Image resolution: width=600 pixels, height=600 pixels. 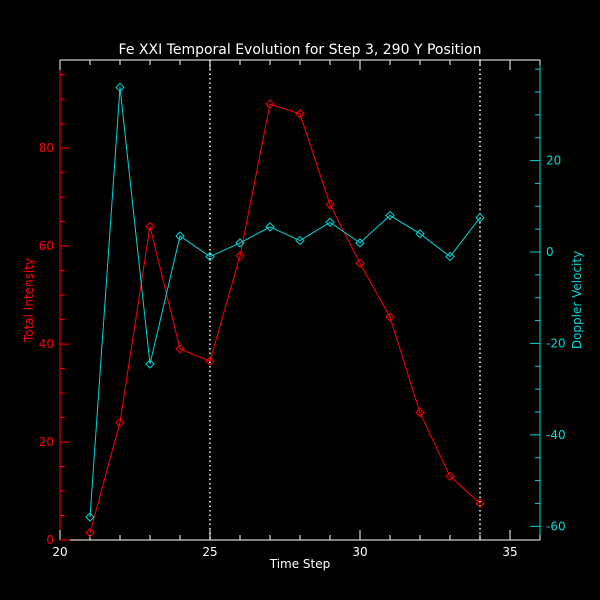 I want to click on x-tick-label: 30, so click(x=359, y=552).